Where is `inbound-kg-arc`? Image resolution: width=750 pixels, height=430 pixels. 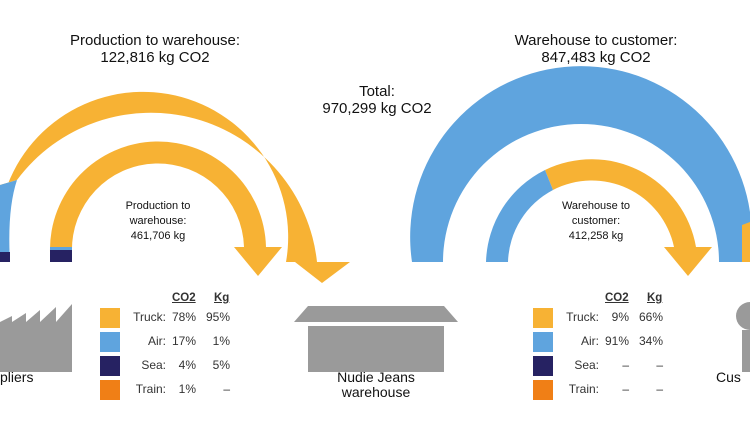 inbound-kg-arc is located at coordinates (165, 208).